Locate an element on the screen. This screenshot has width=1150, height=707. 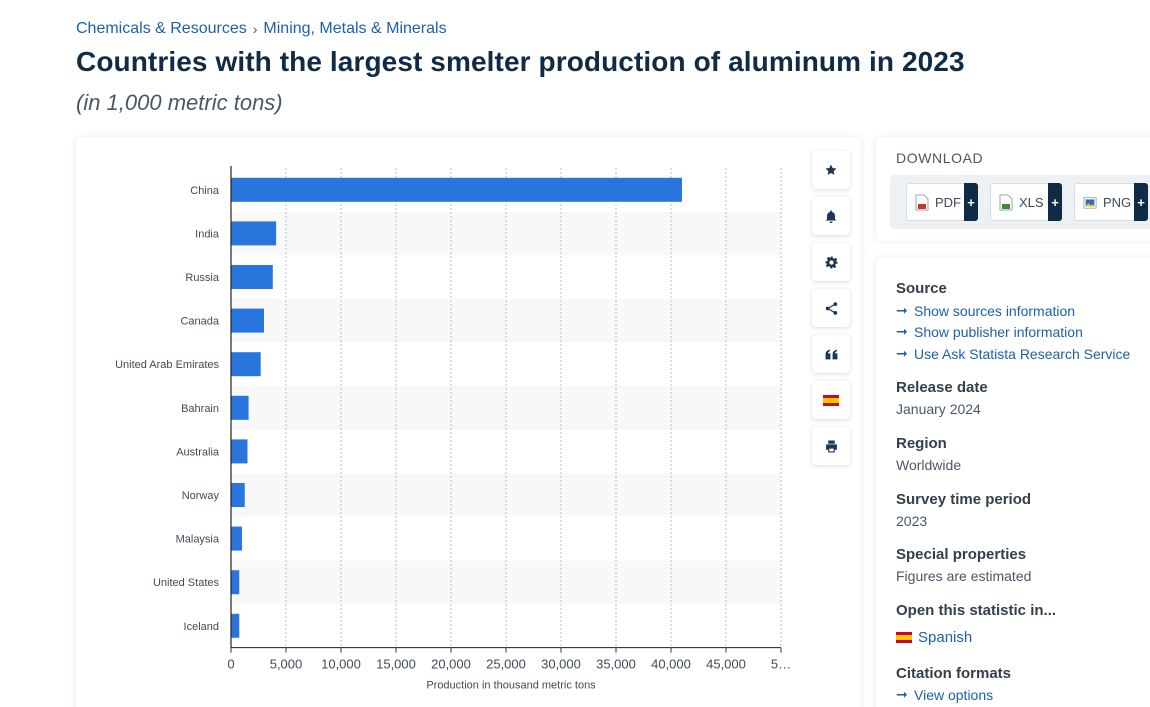
xls-plus: + is located at coordinates (1055, 202).